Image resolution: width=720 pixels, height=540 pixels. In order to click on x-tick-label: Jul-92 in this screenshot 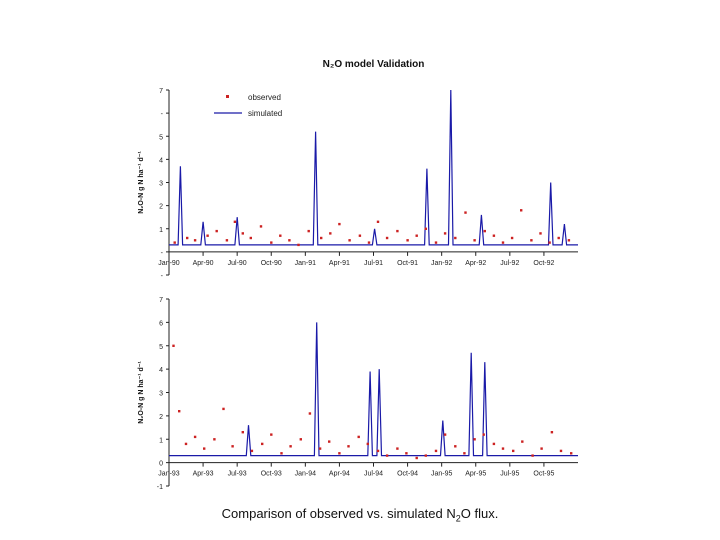, I will do `click(509, 263)`.